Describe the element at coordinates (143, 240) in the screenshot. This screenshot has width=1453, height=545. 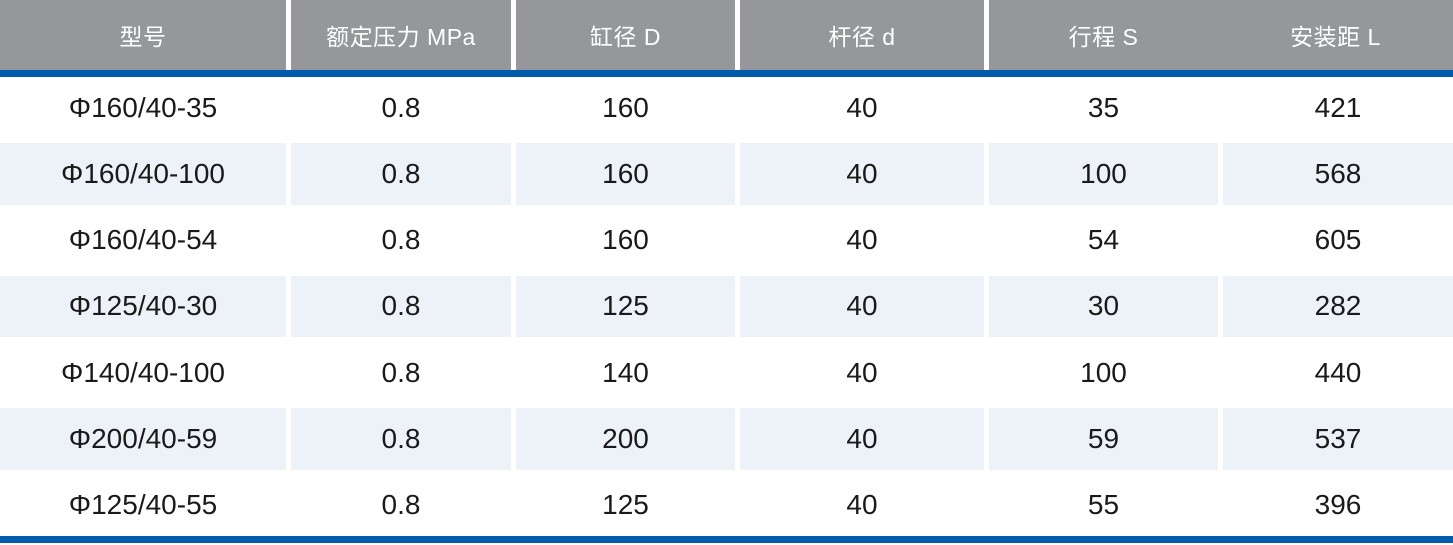
I see `cell-model: Φ160/40-54` at that location.